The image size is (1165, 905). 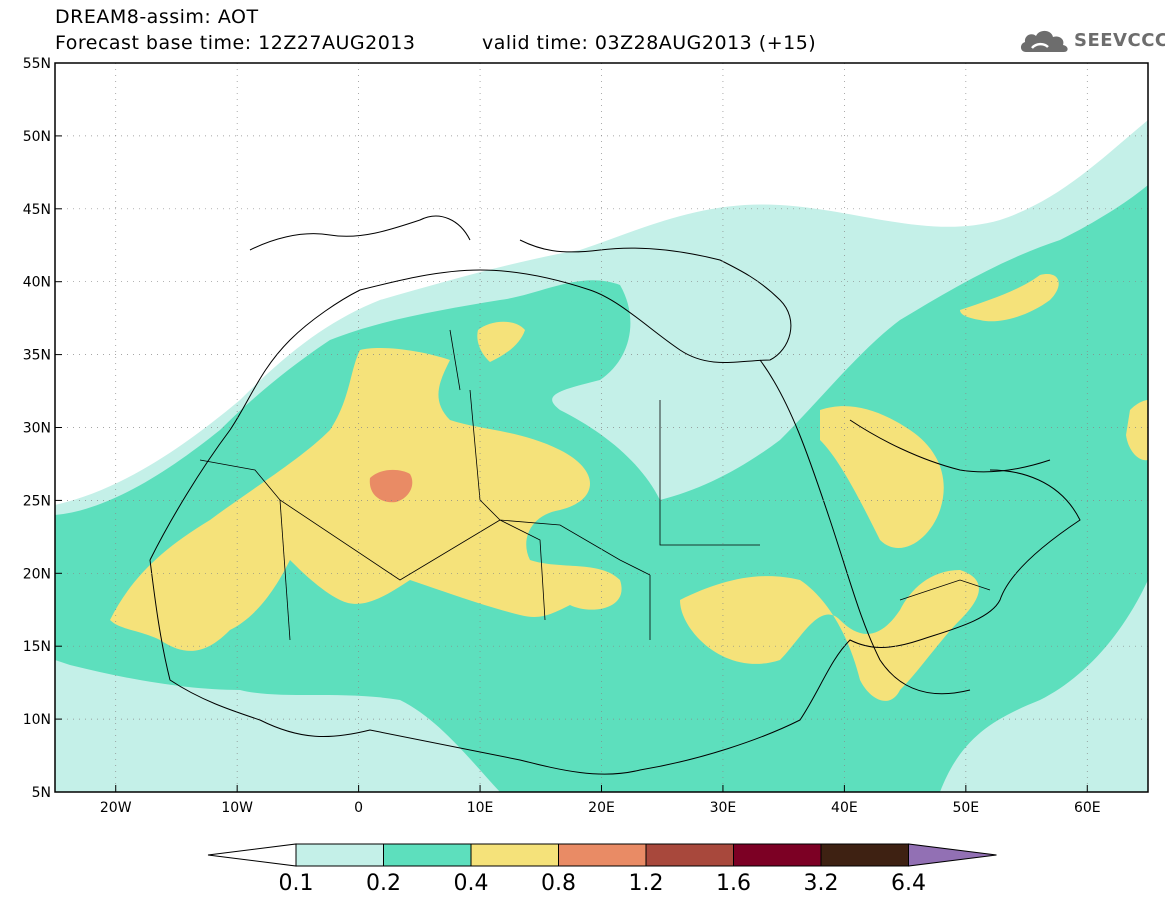 I want to click on aot-level-0.8, so click(x=391, y=486).